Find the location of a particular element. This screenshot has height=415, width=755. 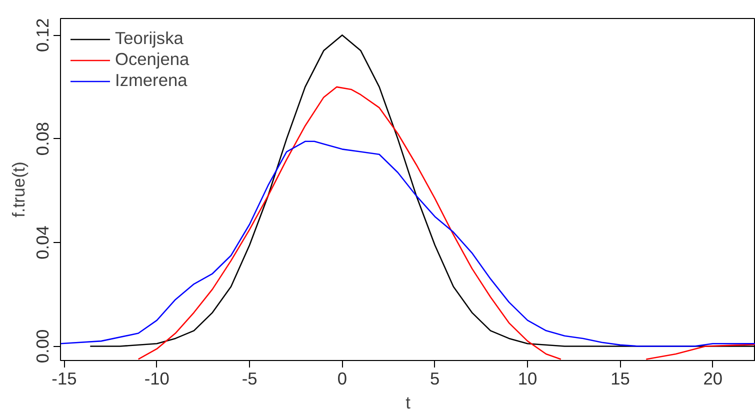

legend-label: Teorijska is located at coordinates (149, 38).